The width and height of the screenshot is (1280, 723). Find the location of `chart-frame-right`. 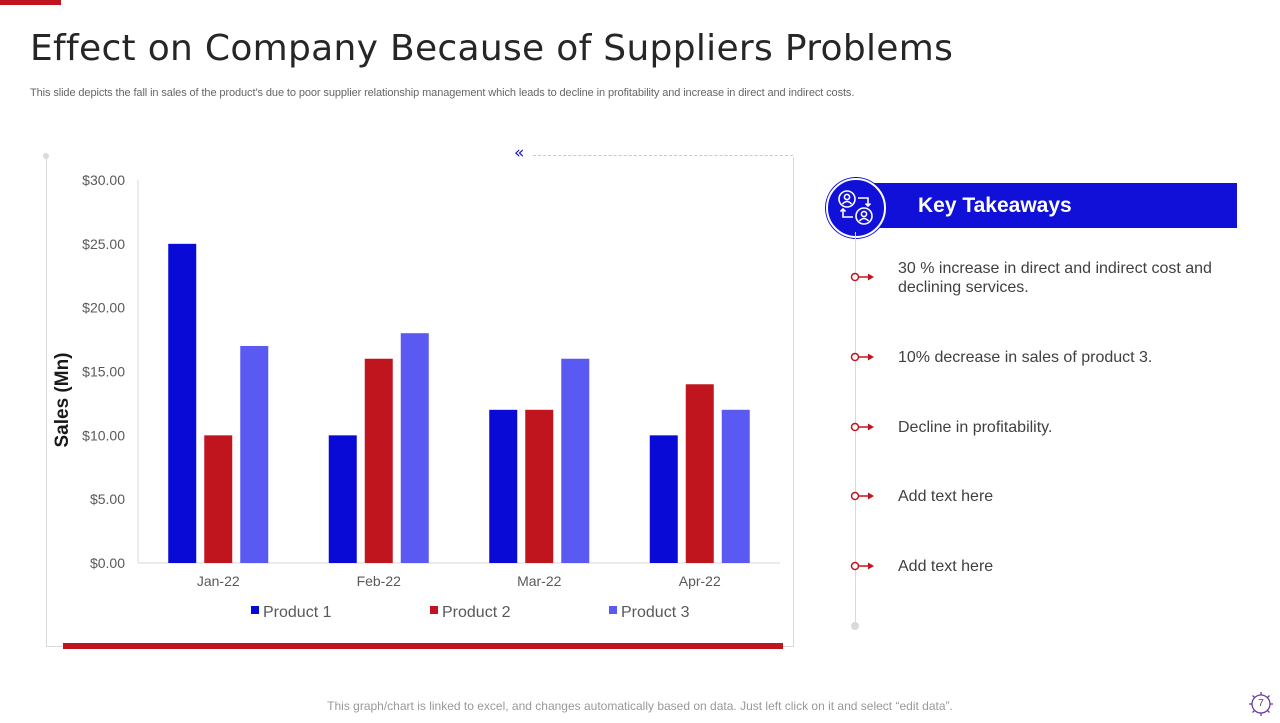

chart-frame-right is located at coordinates (793, 402).